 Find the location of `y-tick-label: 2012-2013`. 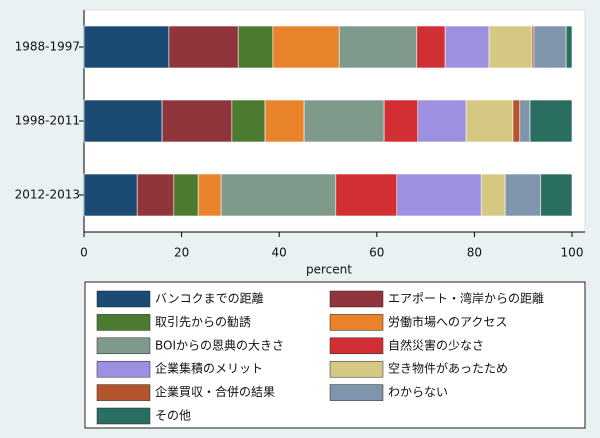

y-tick-label: 2012-2013 is located at coordinates (47, 195).